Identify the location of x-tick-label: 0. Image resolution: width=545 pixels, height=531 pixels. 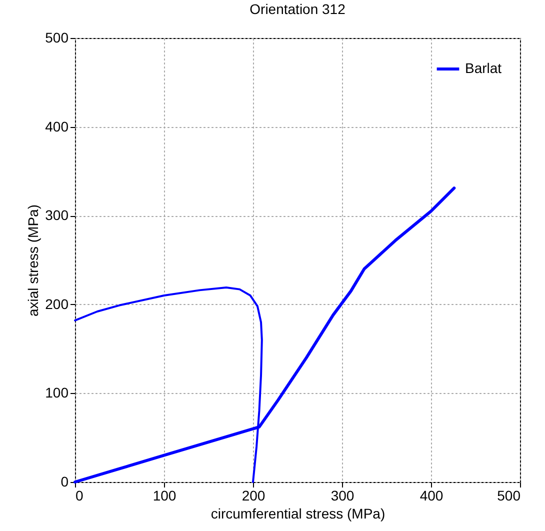
(80, 496).